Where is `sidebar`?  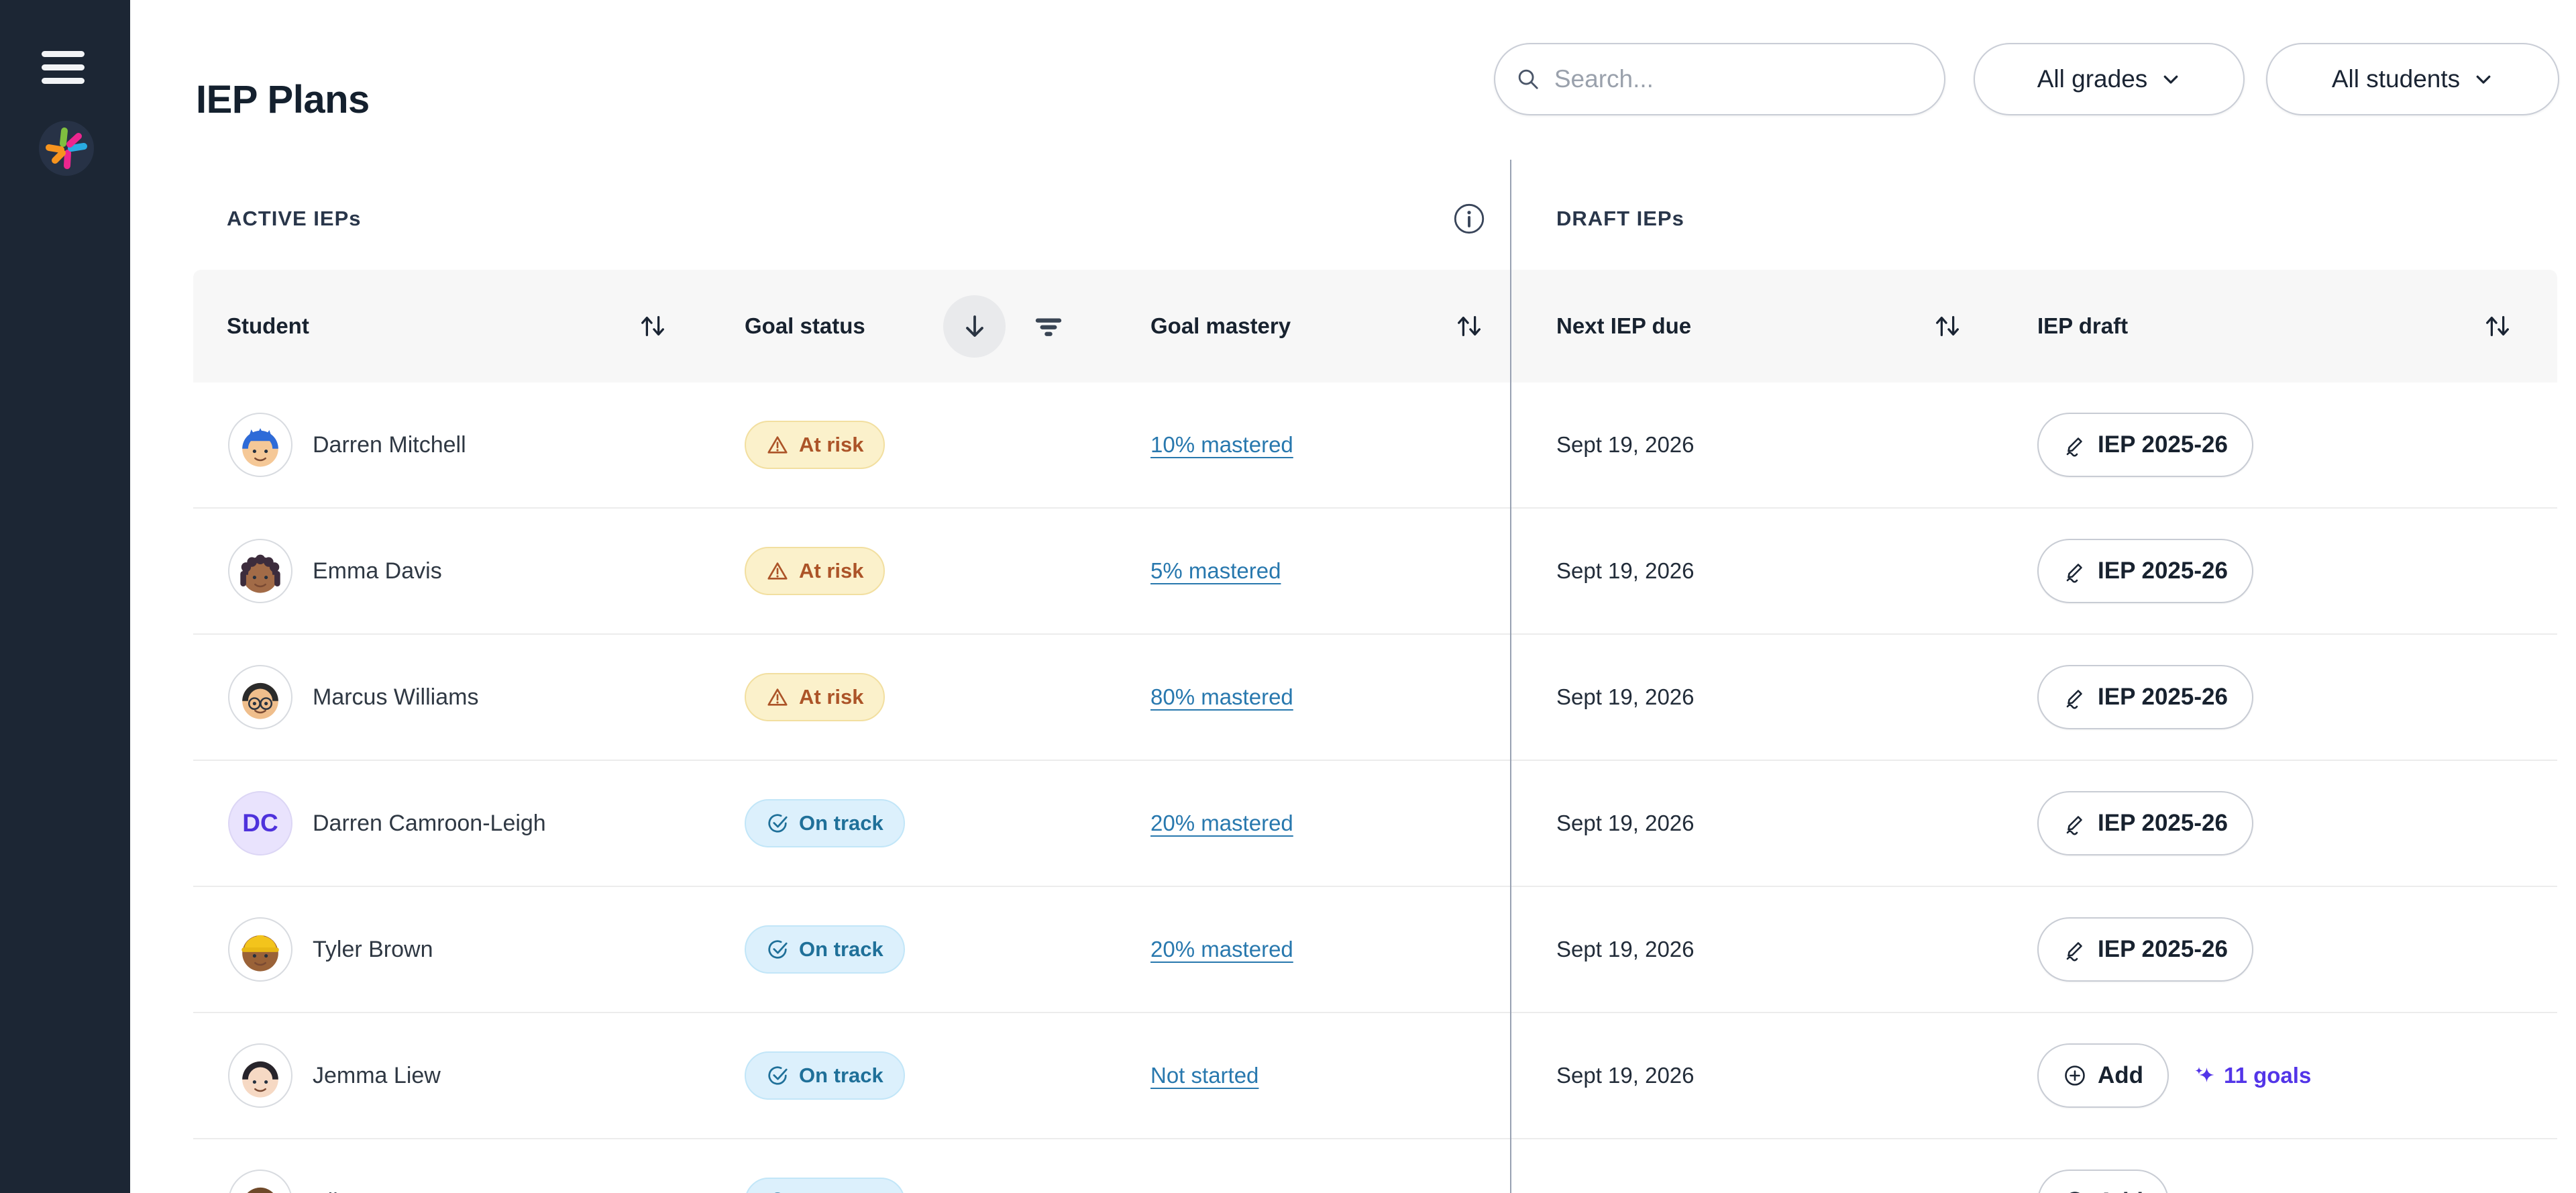 sidebar is located at coordinates (65, 596).